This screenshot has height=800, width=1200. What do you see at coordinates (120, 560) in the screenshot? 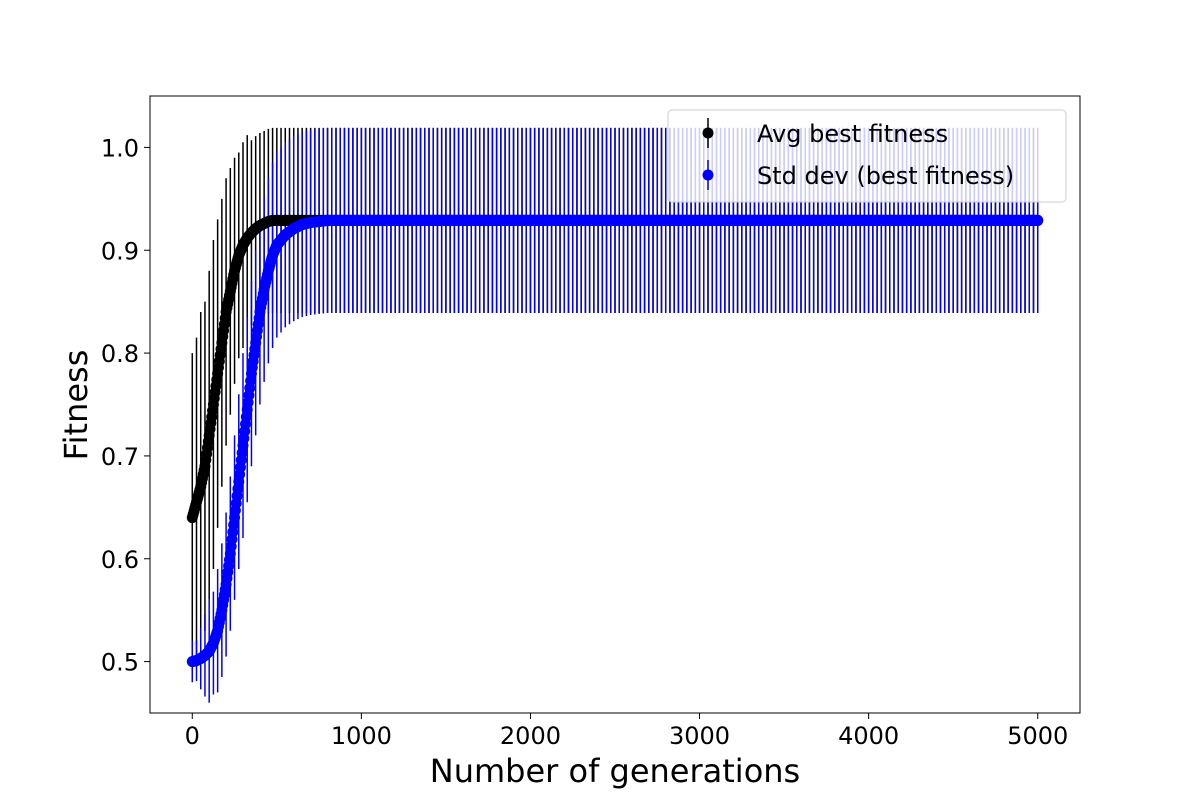
I see `y-tick-label: 0.6` at bounding box center [120, 560].